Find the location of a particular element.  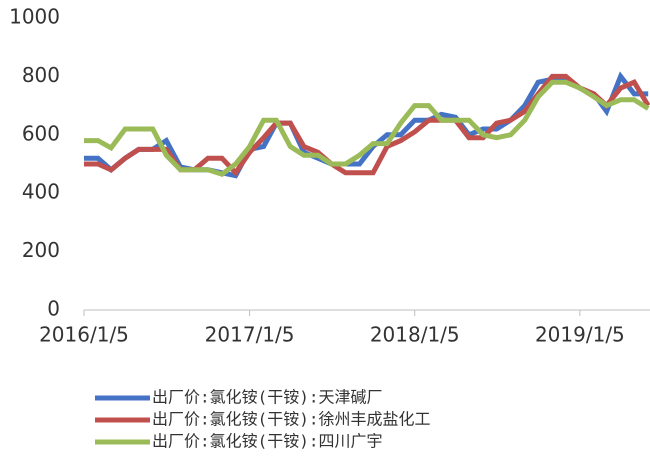

legend-label: 出厂价:氯化铵(干铵):徐州丰成盐化工 is located at coordinates (291, 419).